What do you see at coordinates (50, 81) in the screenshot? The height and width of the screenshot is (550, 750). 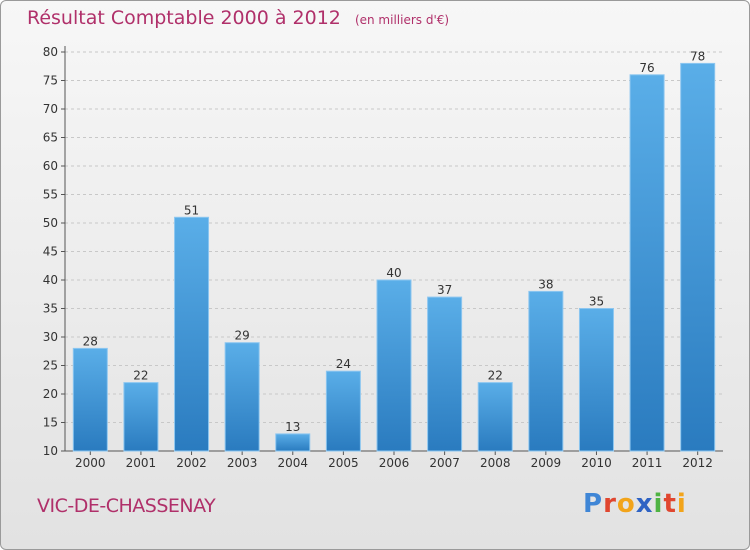 I see `y-tick-label: 75` at bounding box center [50, 81].